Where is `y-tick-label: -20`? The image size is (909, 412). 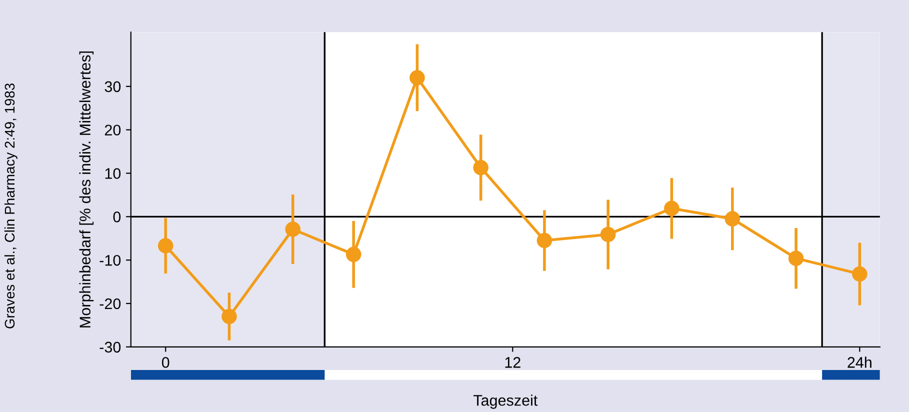 y-tick-label: -20 is located at coordinates (110, 304).